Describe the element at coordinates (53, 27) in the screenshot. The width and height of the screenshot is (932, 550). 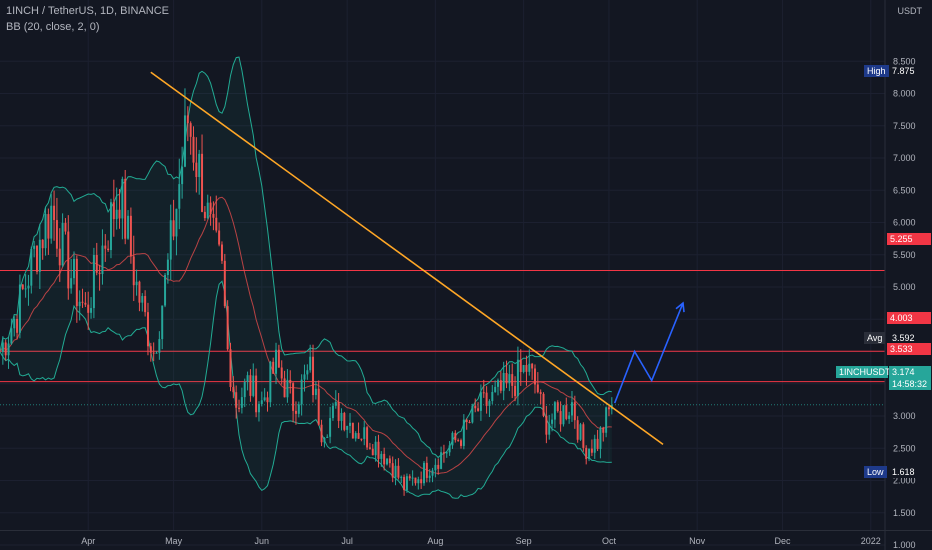
I see `indicator-legend: BB (20, close, 2, 0)` at that location.